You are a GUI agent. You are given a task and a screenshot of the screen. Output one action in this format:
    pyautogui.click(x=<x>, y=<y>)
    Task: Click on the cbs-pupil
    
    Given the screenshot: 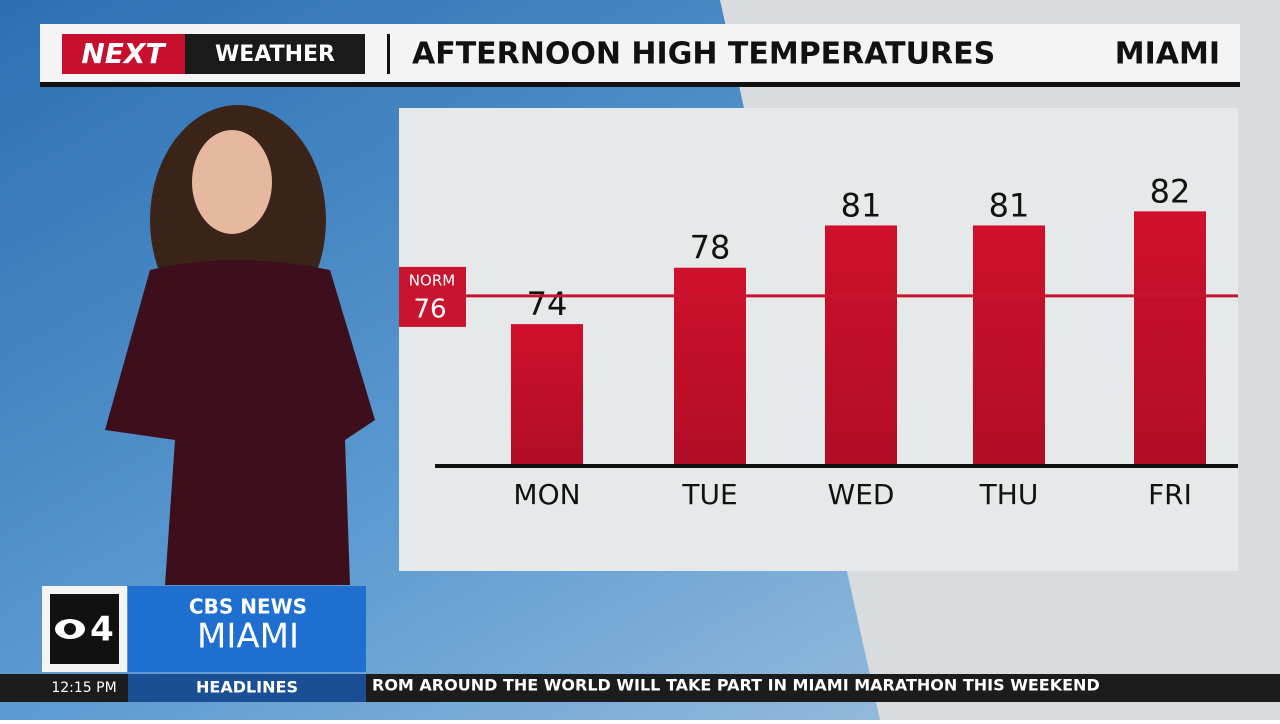 What is the action you would take?
    pyautogui.click(x=70, y=629)
    